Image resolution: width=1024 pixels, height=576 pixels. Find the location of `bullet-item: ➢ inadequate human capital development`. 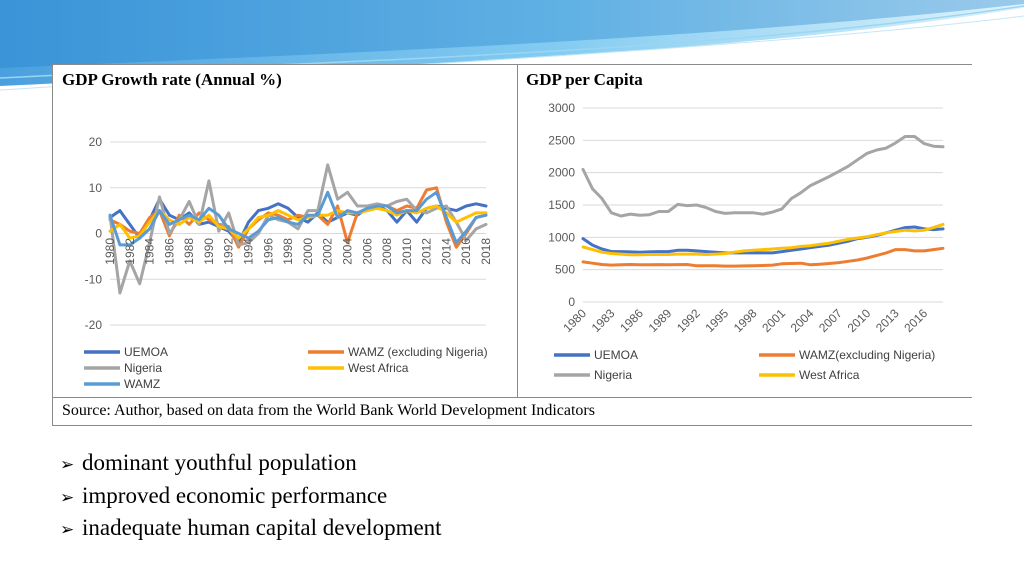

bullet-item: ➢ inadequate human capital development is located at coordinates (251, 529).